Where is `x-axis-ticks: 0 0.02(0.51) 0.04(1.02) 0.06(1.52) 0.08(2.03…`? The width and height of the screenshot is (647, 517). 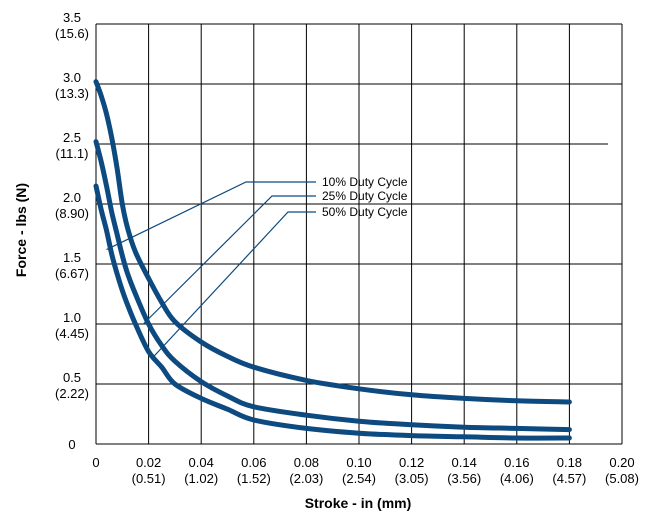 x-axis-ticks: 0 0.02(0.51) 0.04(1.02) 0.06(1.52) 0.08(2.03… is located at coordinates (365, 470).